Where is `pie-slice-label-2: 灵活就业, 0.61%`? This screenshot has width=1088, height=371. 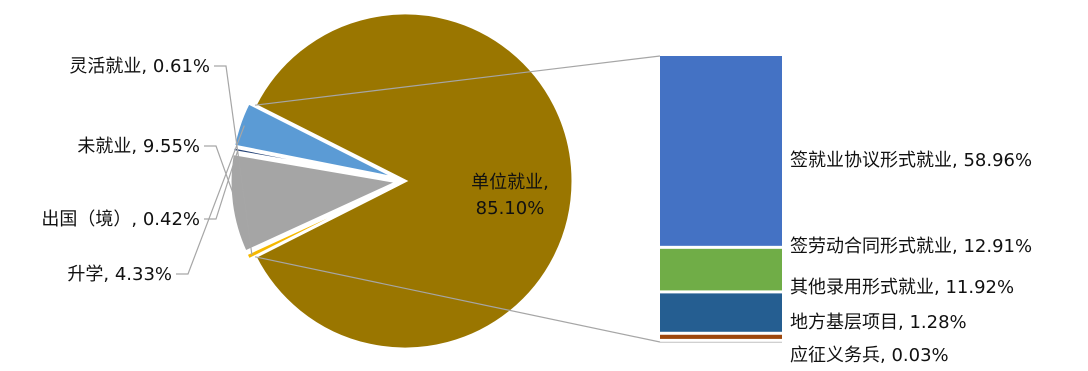
pie-slice-label-2: 灵活就业, 0.61% is located at coordinates (139, 66).